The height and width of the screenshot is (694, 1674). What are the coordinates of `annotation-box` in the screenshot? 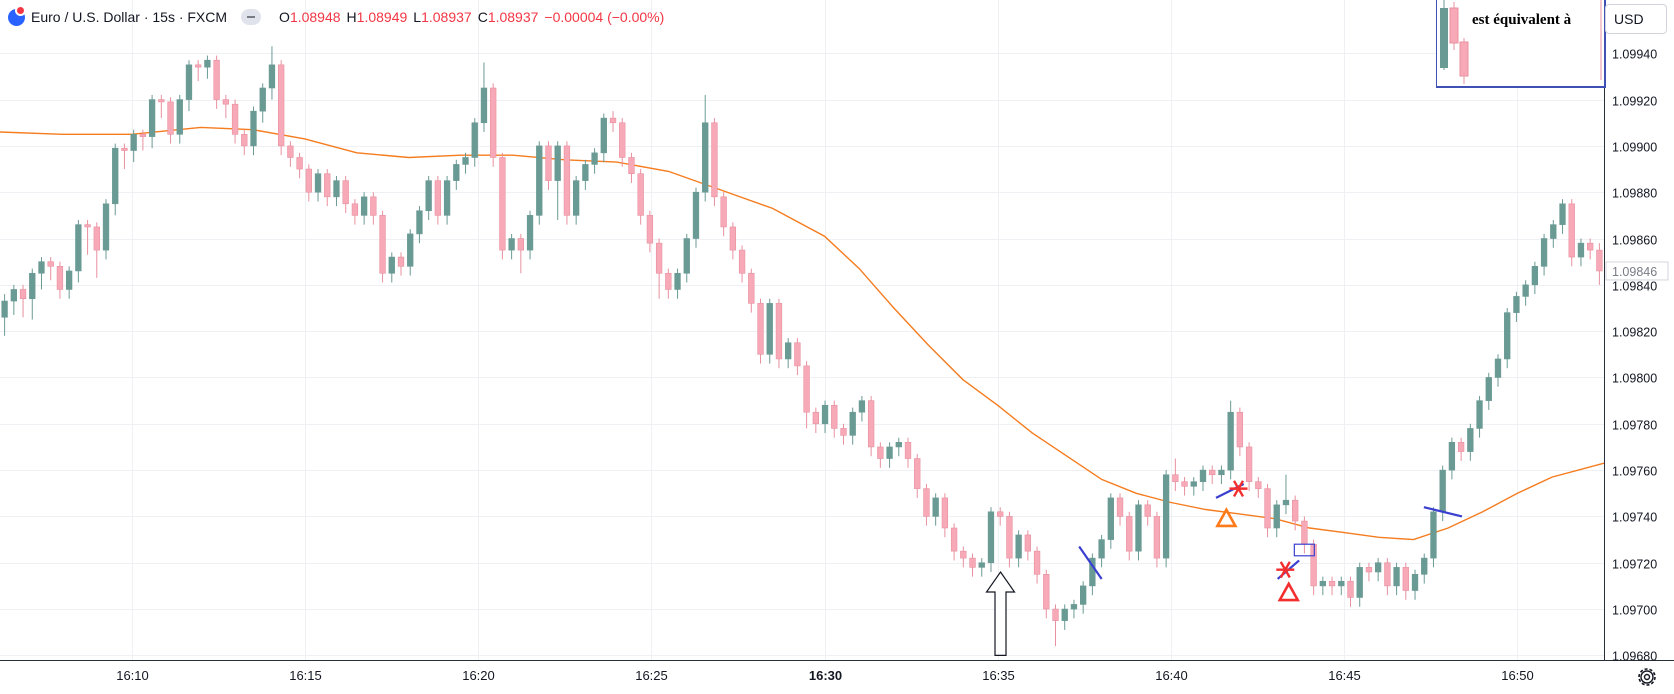 It's located at (1521, 44).